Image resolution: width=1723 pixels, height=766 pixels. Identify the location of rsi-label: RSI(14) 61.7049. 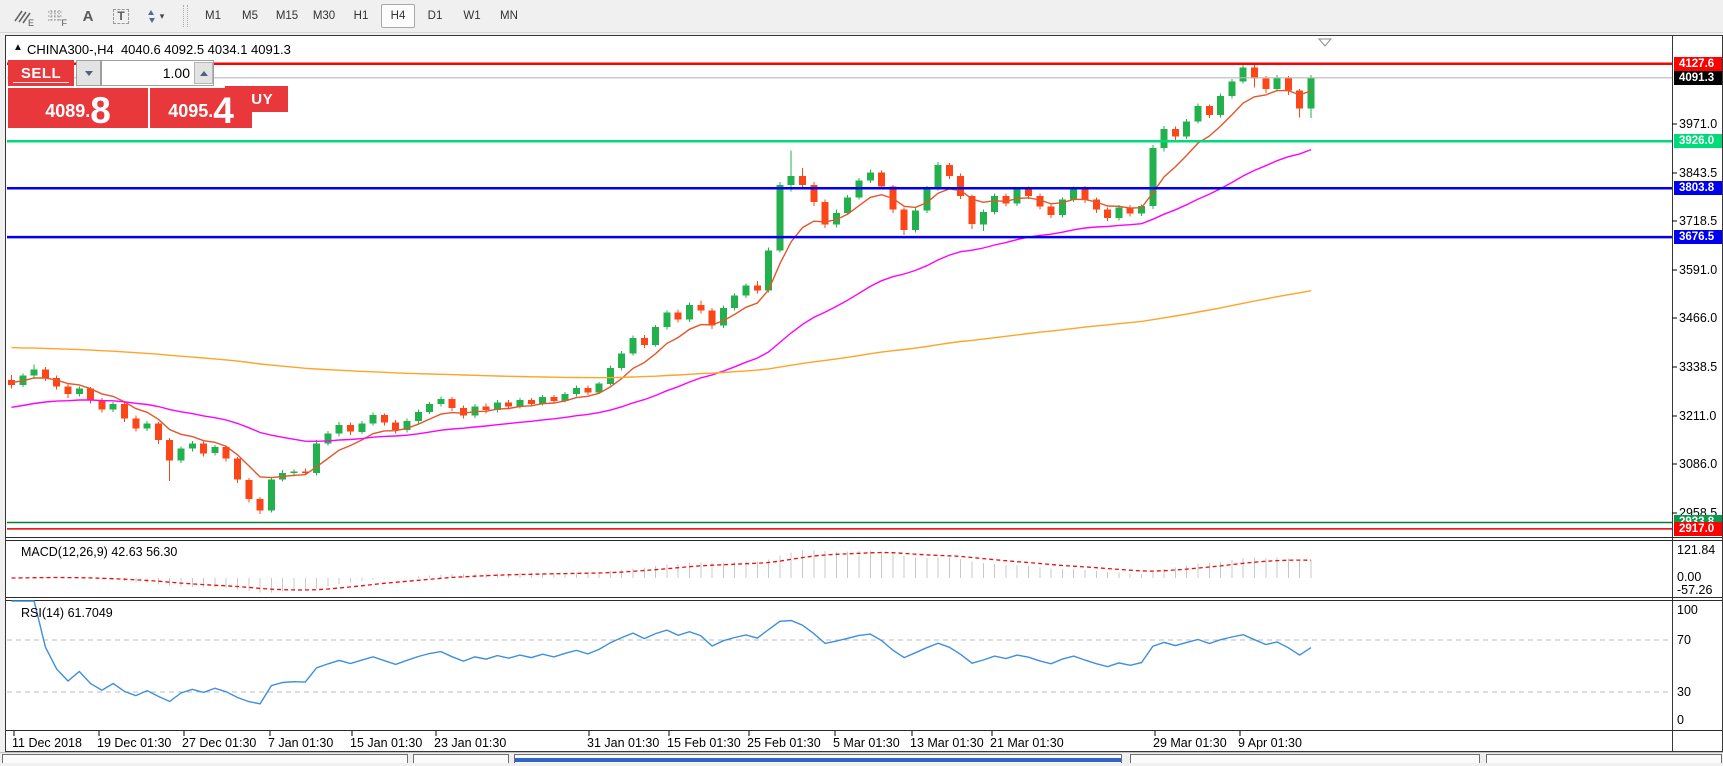
(67, 613).